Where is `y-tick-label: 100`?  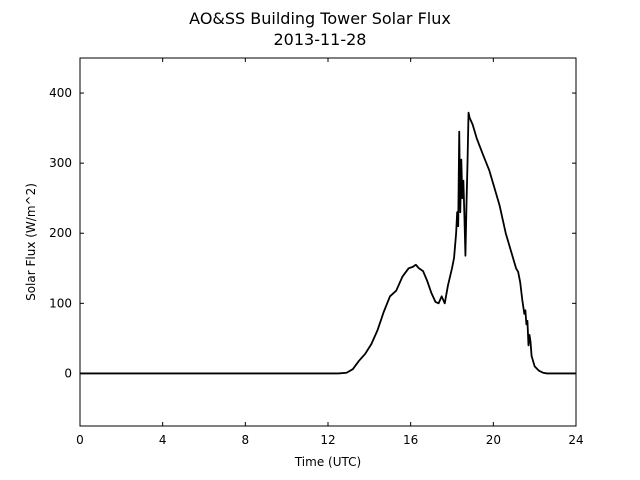
y-tick-label: 100 is located at coordinates (60, 303).